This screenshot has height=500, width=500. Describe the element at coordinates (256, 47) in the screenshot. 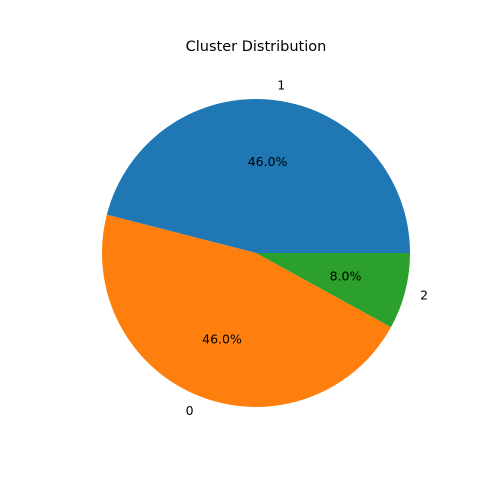

I see `chart-title: Cluster Distribution` at that location.